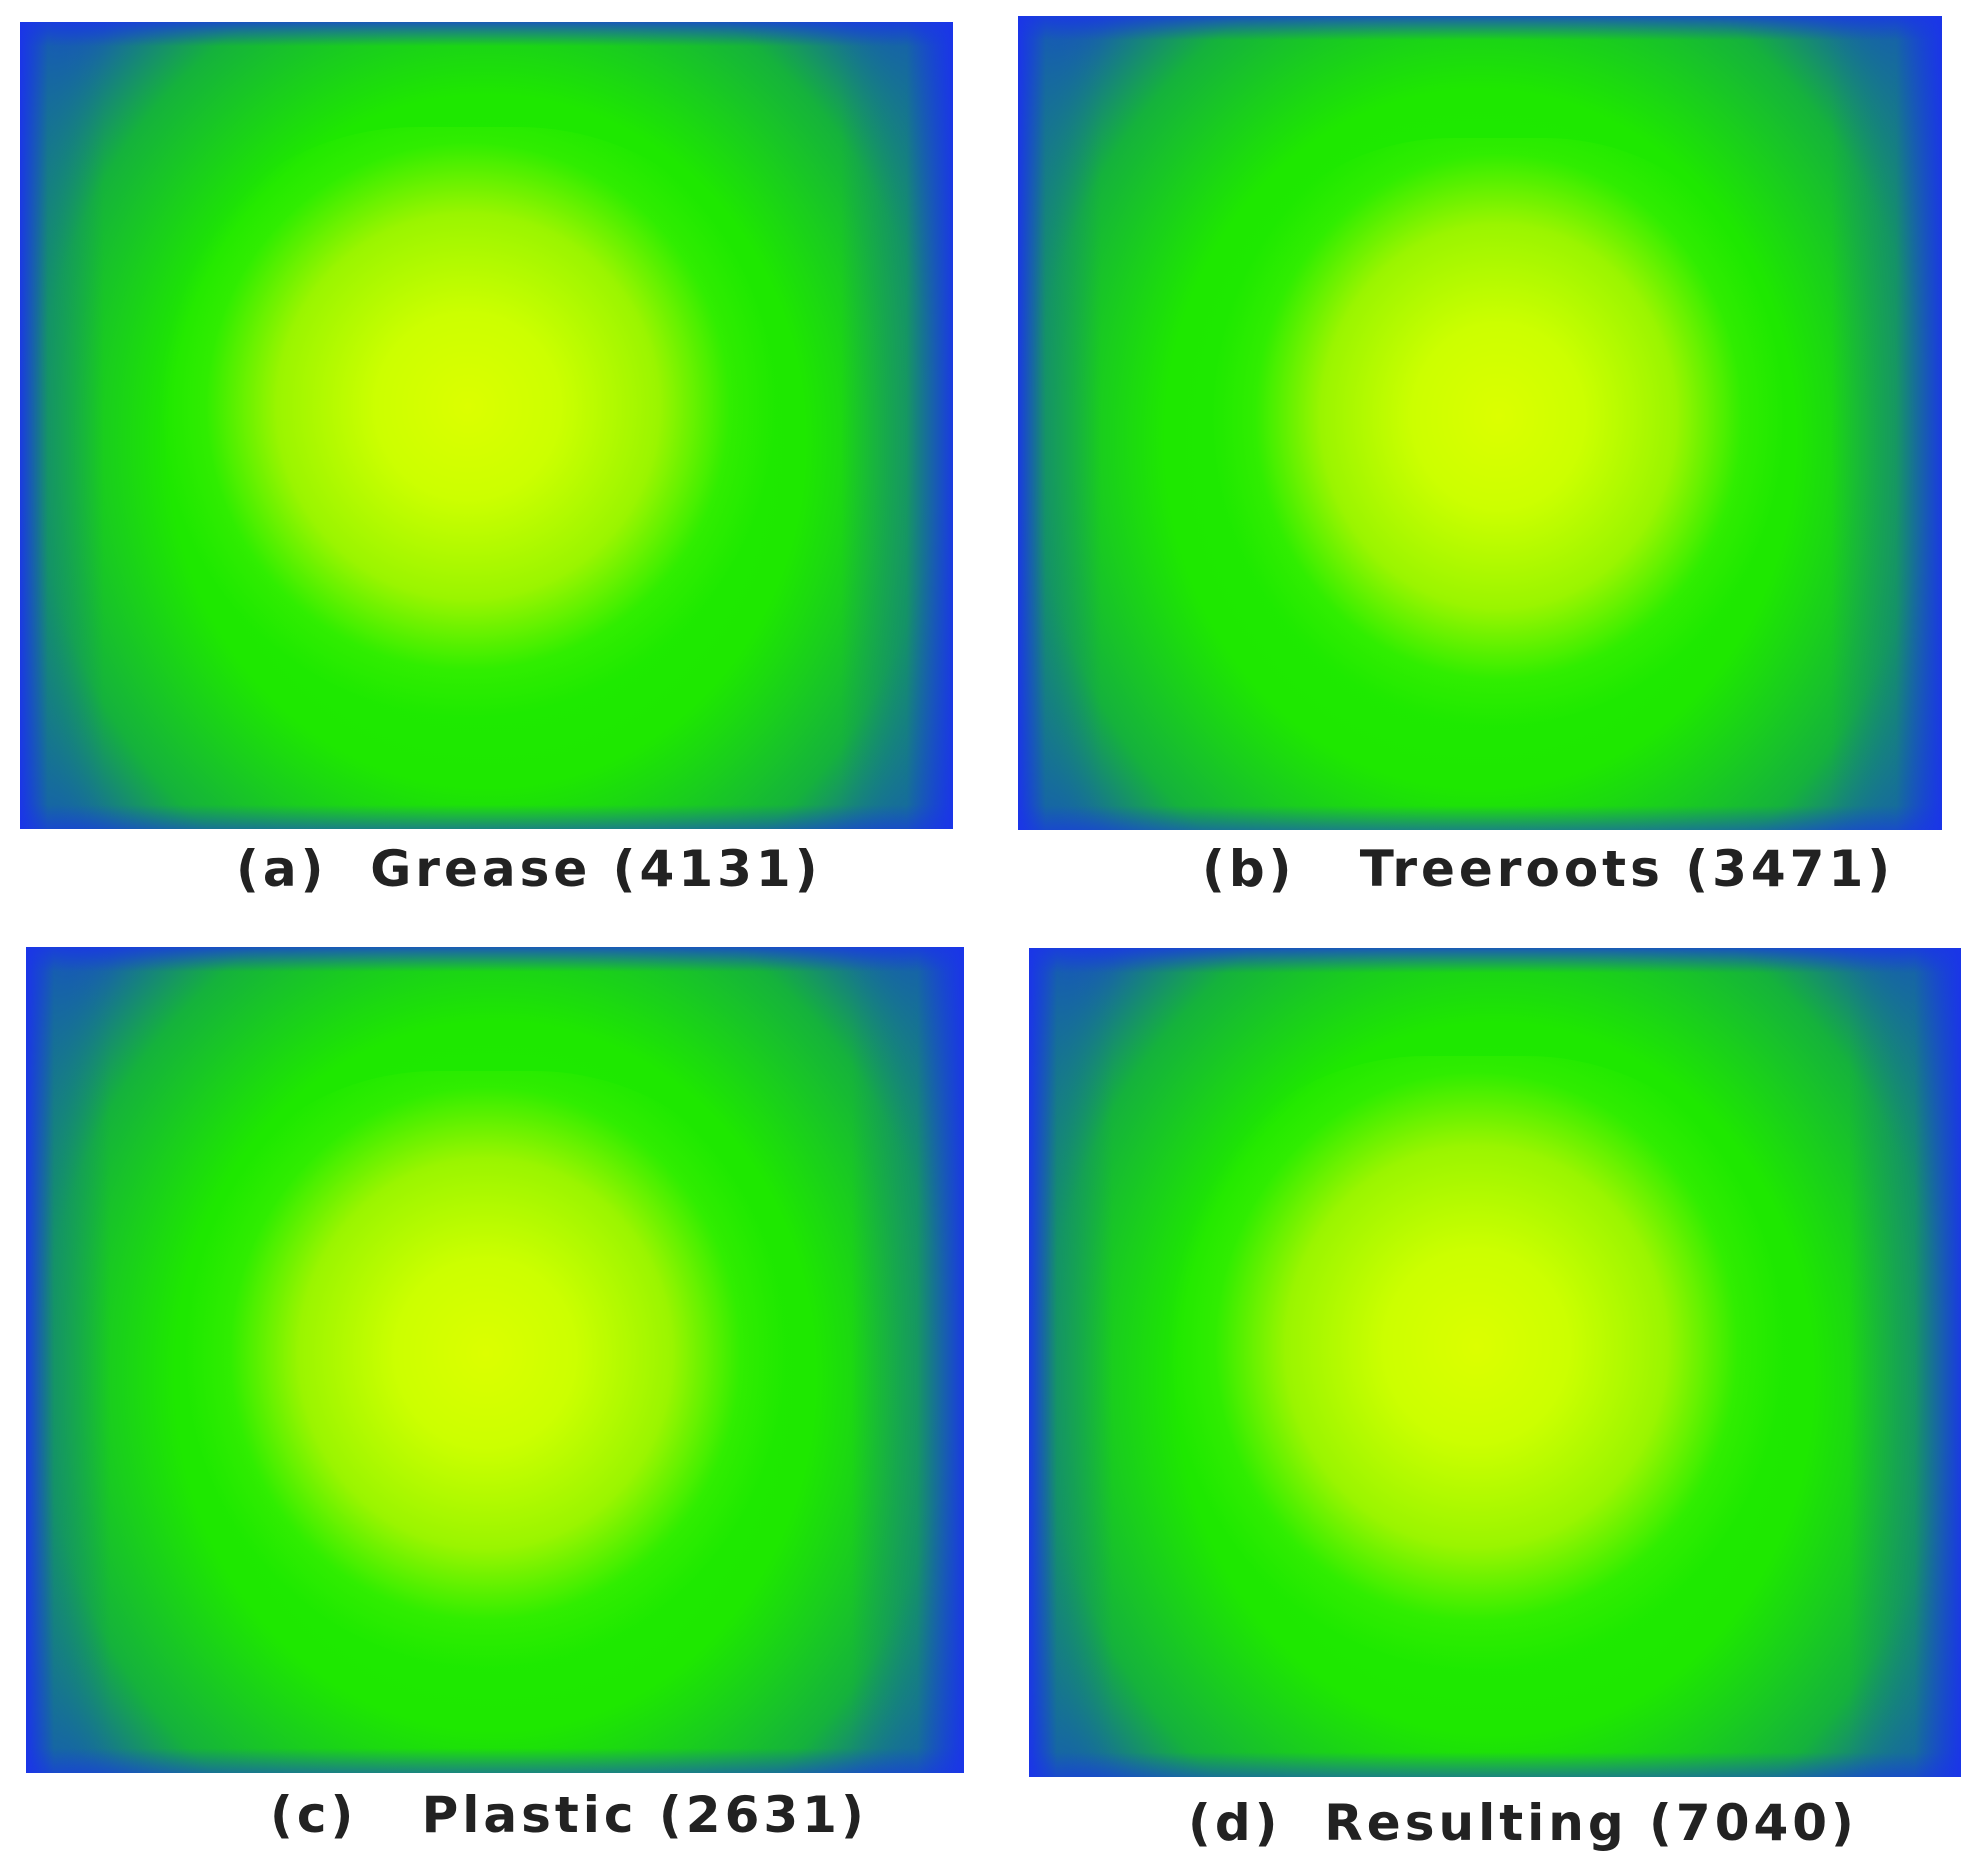 The image size is (1977, 1872). What do you see at coordinates (1476, 1379) in the screenshot?
I see `core-region-d` at bounding box center [1476, 1379].